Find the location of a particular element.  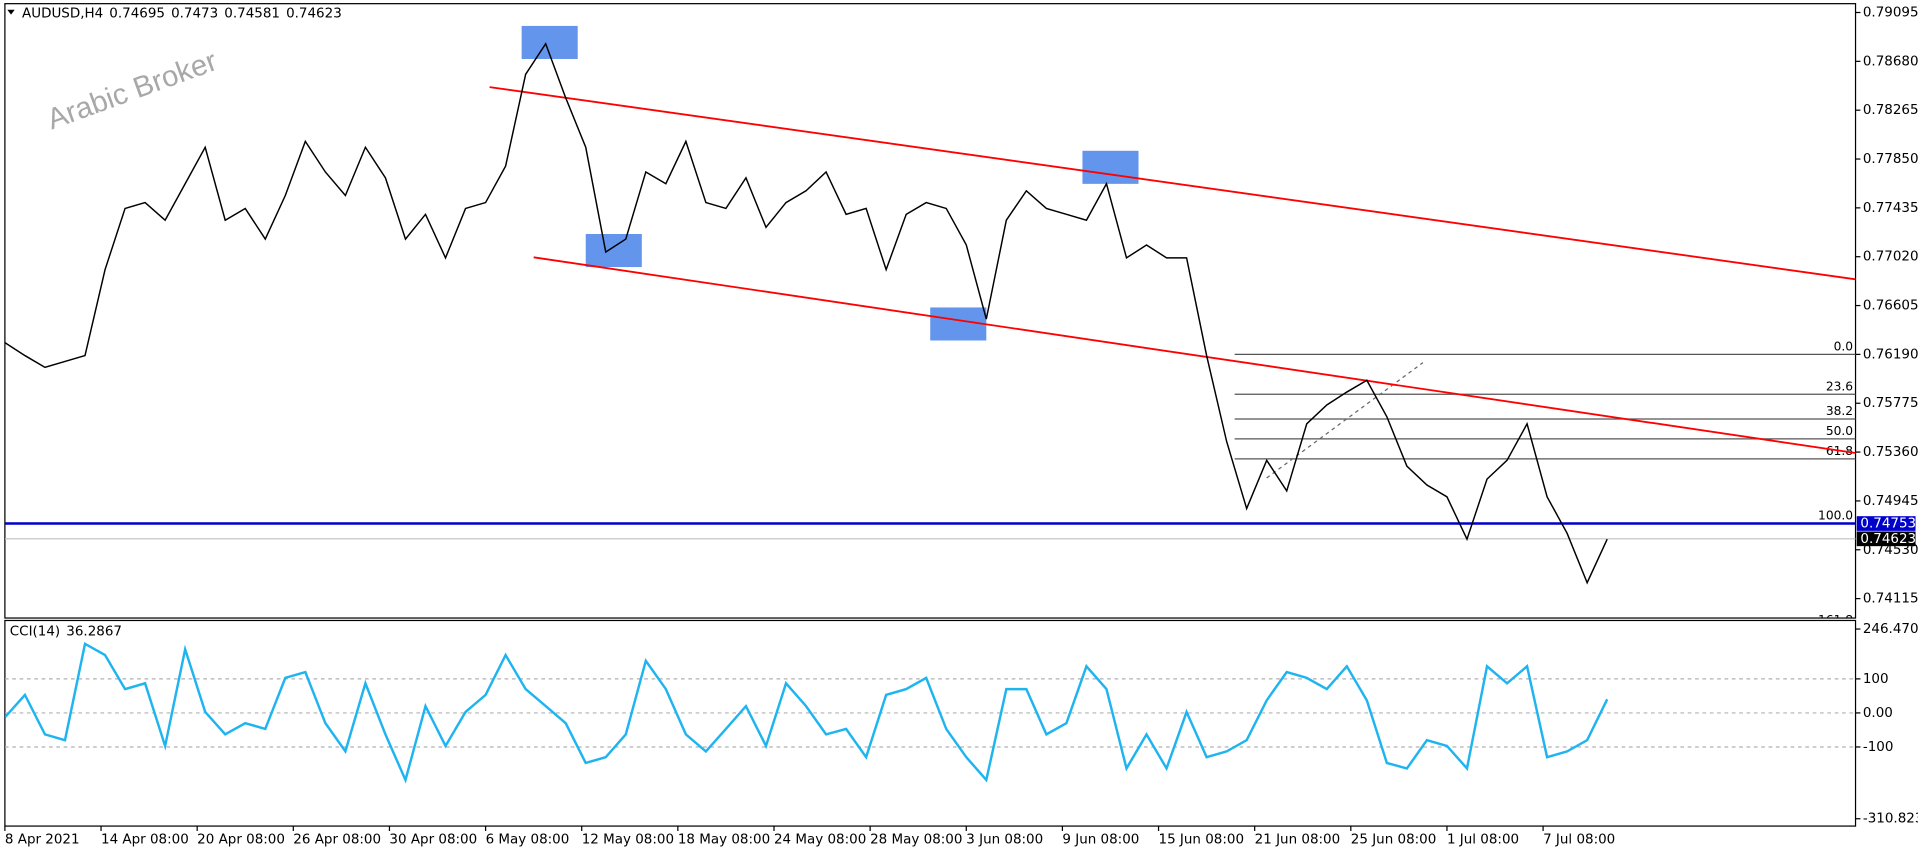

x-tick-label: 12 May 08:00 is located at coordinates (628, 840).